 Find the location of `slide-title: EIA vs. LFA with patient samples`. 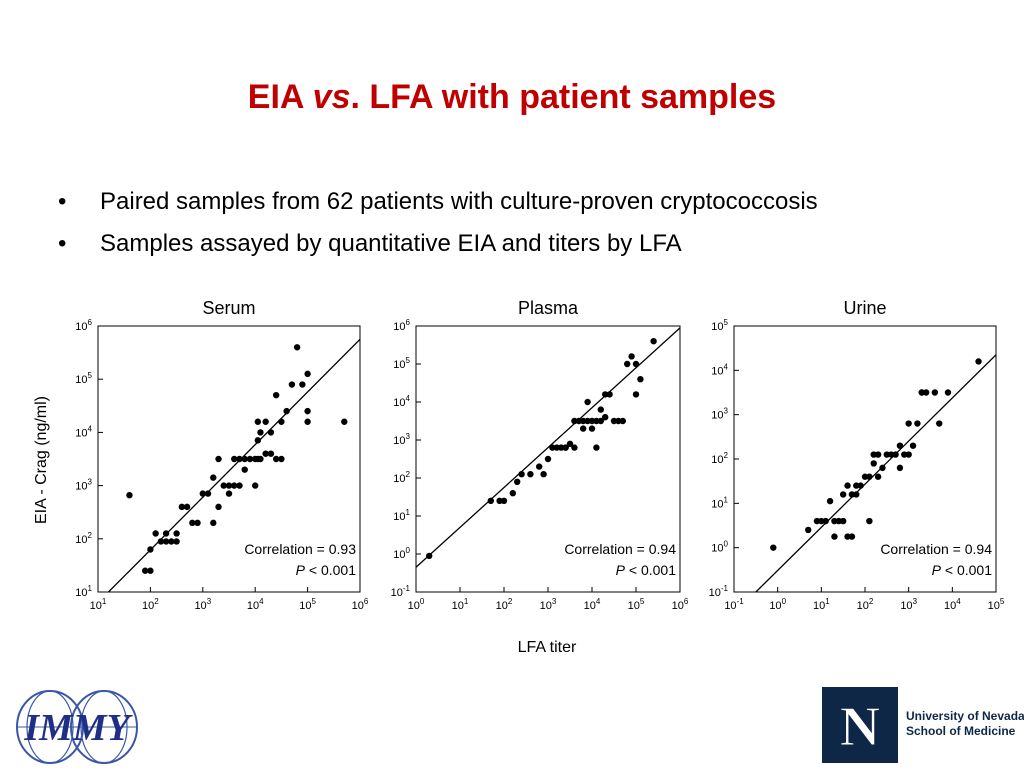

slide-title: EIA vs. LFA with patient samples is located at coordinates (512, 97).